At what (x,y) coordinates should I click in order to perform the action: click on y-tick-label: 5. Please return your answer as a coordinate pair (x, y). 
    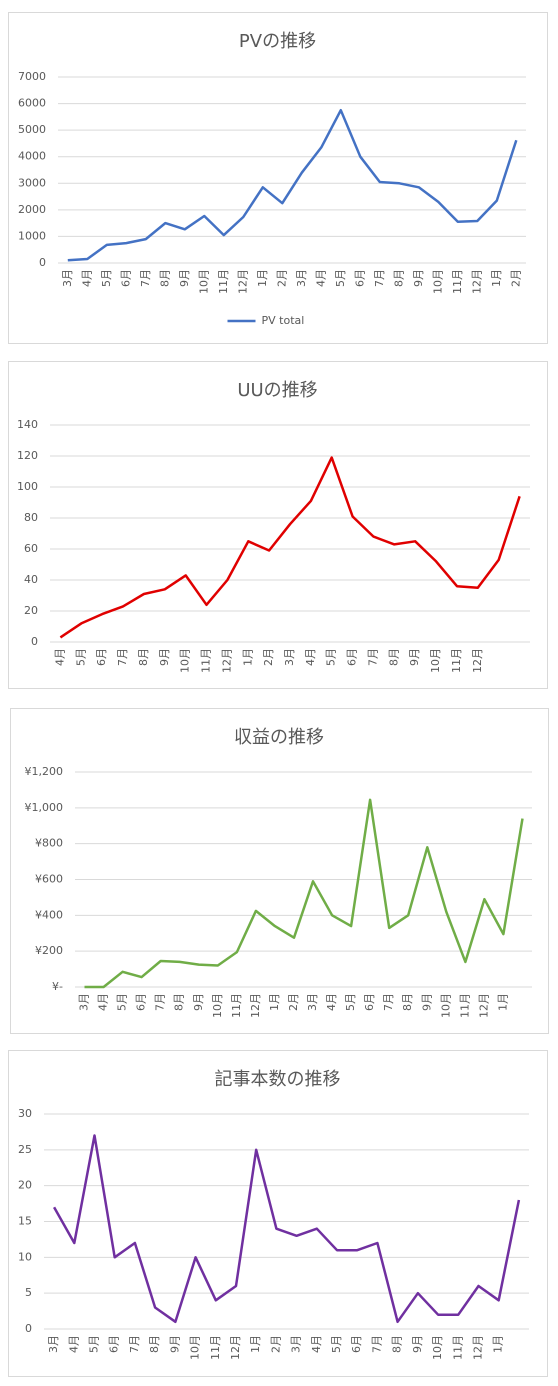
    Looking at the image, I should click on (28, 1292).